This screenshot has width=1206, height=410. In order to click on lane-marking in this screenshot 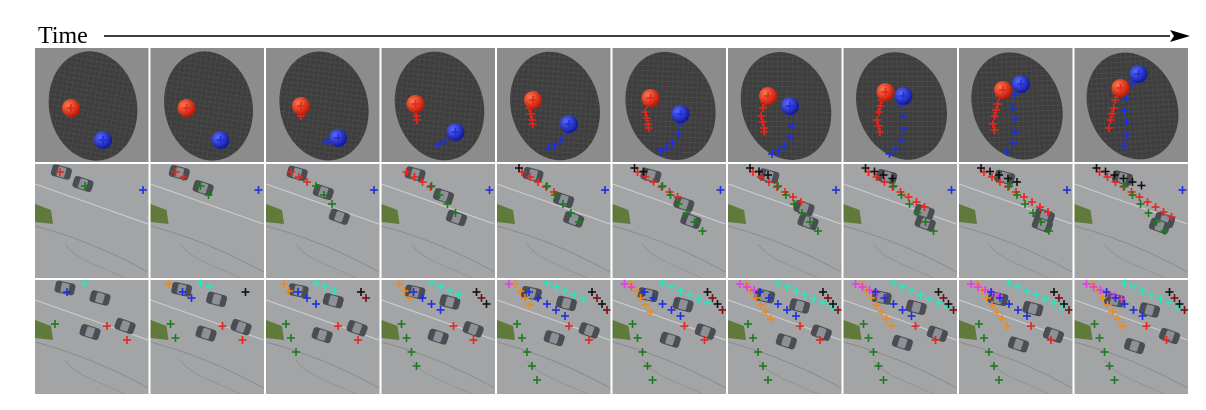, I will do `click(554, 204)`.